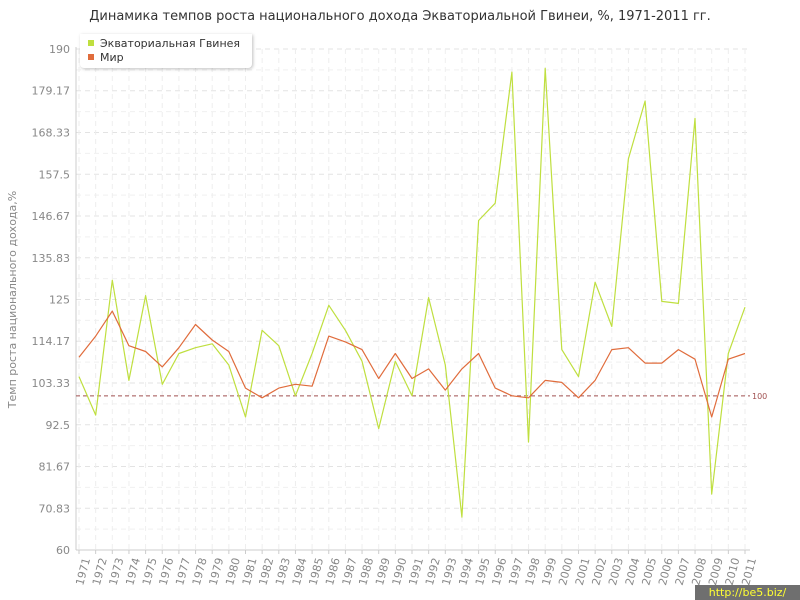 This screenshot has height=600, width=800. What do you see at coordinates (51, 133) in the screenshot?
I see `y-tick-label: 168.33` at bounding box center [51, 133].